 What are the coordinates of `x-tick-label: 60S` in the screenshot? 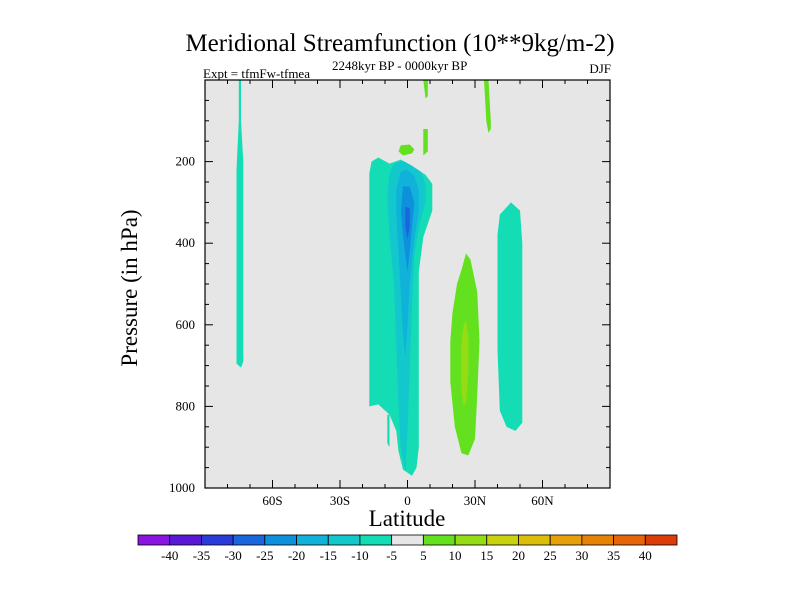 It's located at (272, 500).